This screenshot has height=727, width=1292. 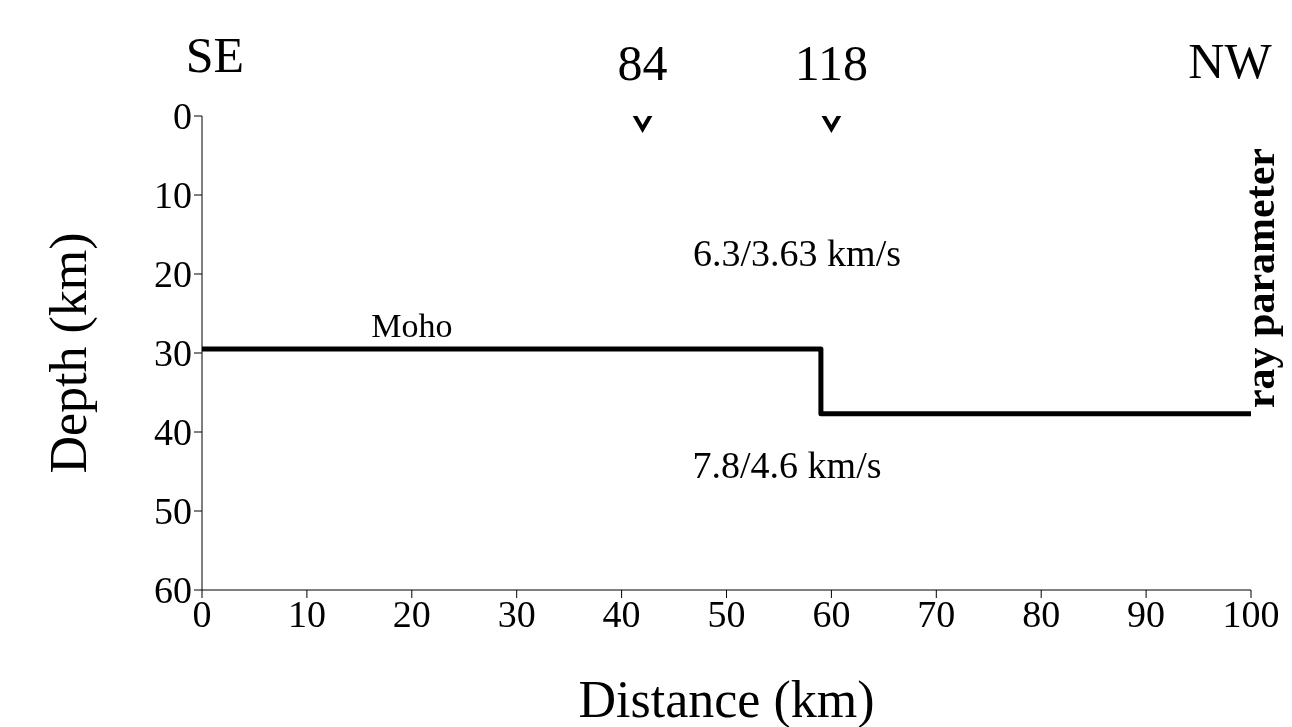 I want to click on y-tick-label: 40, so click(x=173, y=432).